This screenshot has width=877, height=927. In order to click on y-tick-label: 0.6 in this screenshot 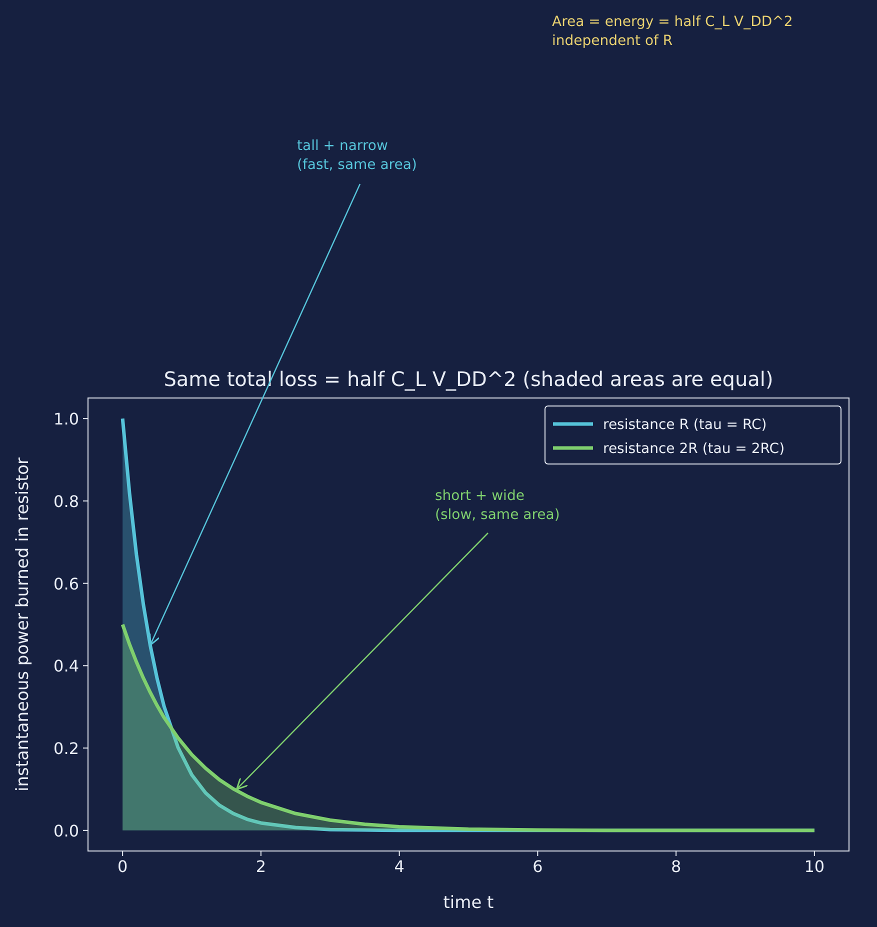, I will do `click(66, 584)`.